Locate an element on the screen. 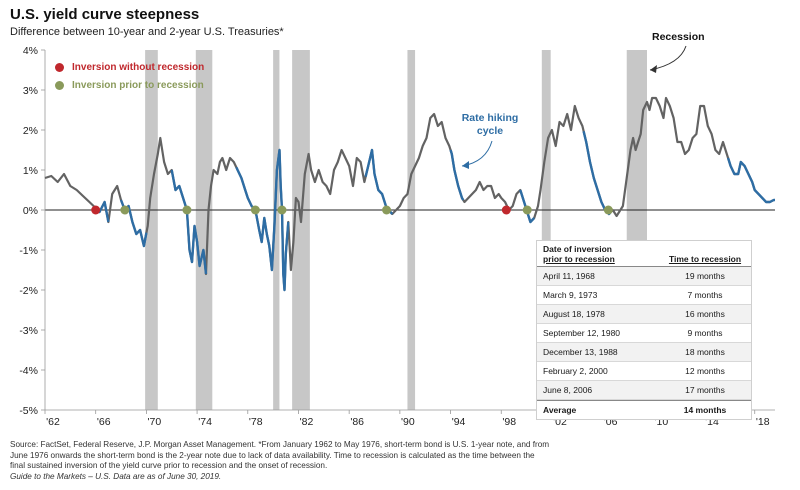 Image resolution: width=800 pixels, height=490 pixels. rate-hiking-annotation: cycle is located at coordinates (490, 131).